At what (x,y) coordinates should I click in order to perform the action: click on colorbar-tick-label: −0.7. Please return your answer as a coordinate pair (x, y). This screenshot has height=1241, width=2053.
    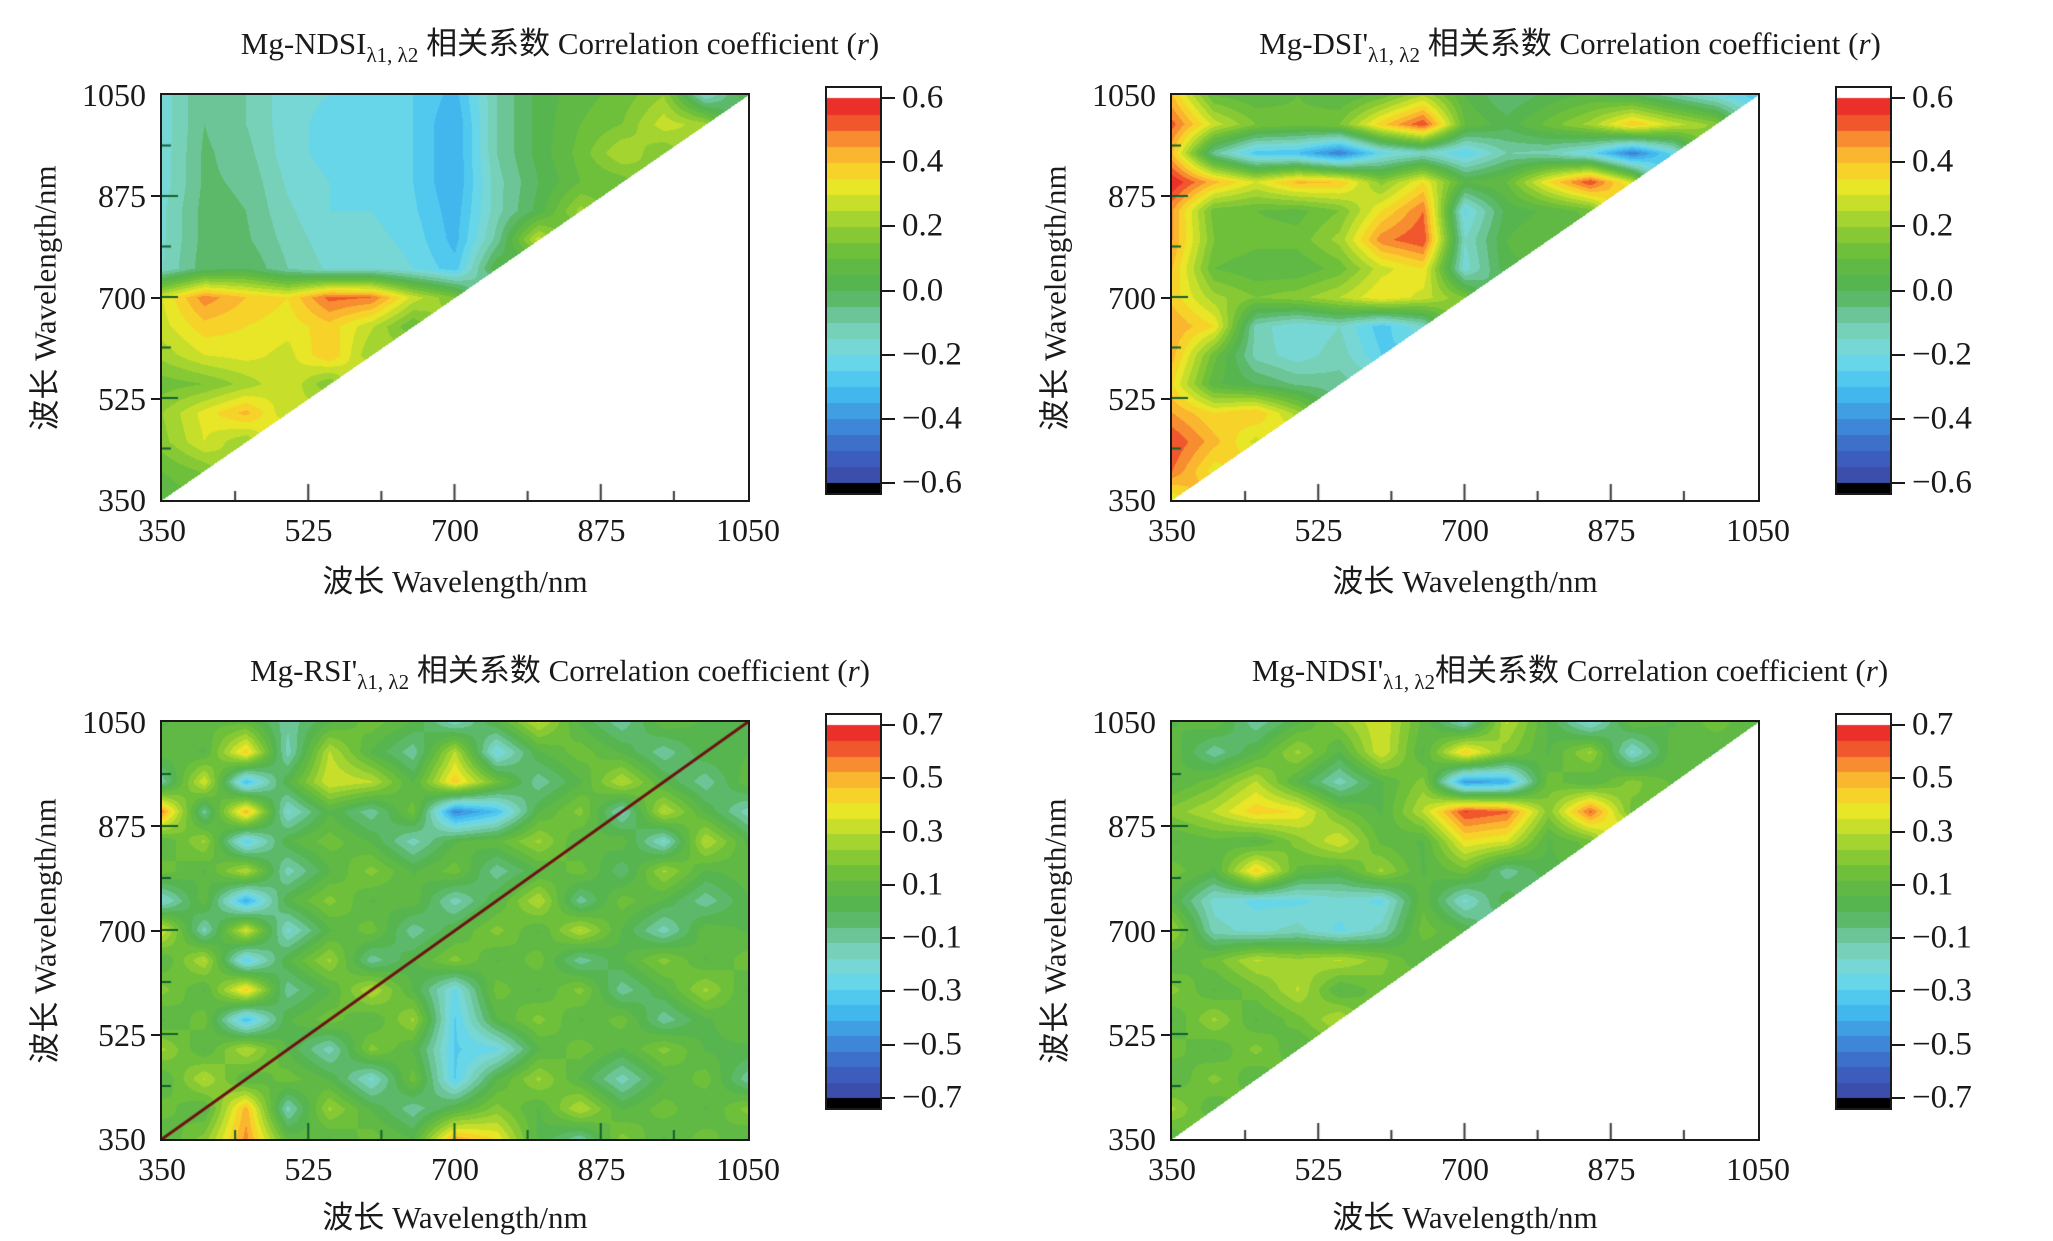
    Looking at the image, I should click on (1942, 1097).